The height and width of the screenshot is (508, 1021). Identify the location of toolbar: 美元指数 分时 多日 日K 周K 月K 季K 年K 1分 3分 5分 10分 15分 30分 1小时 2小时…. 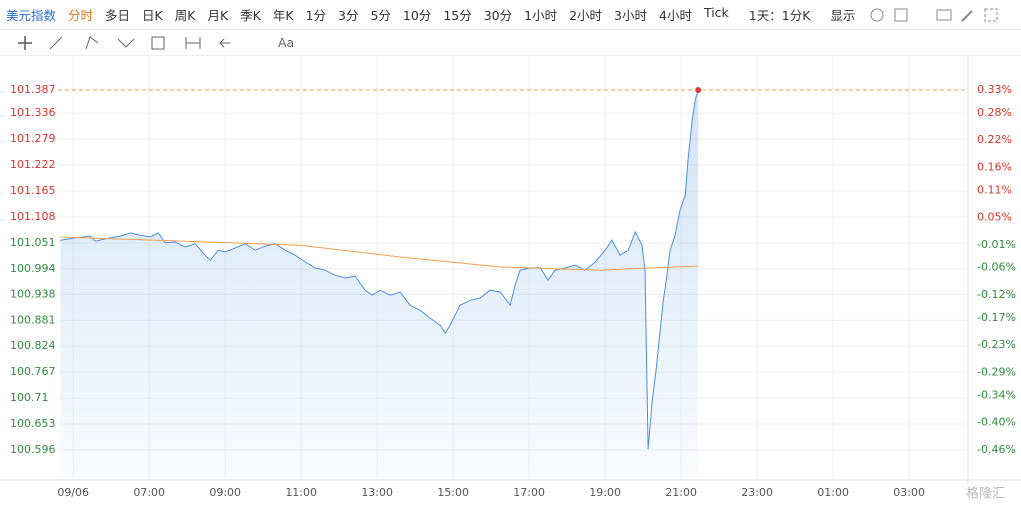
(510, 15).